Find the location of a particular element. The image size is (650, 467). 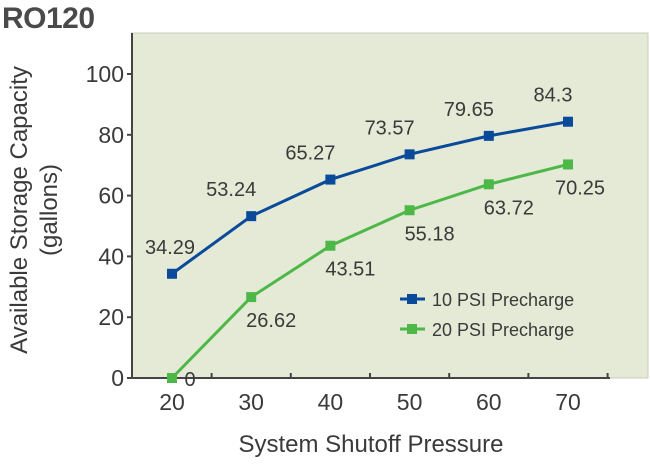

data-label: 34.29 is located at coordinates (170, 248).